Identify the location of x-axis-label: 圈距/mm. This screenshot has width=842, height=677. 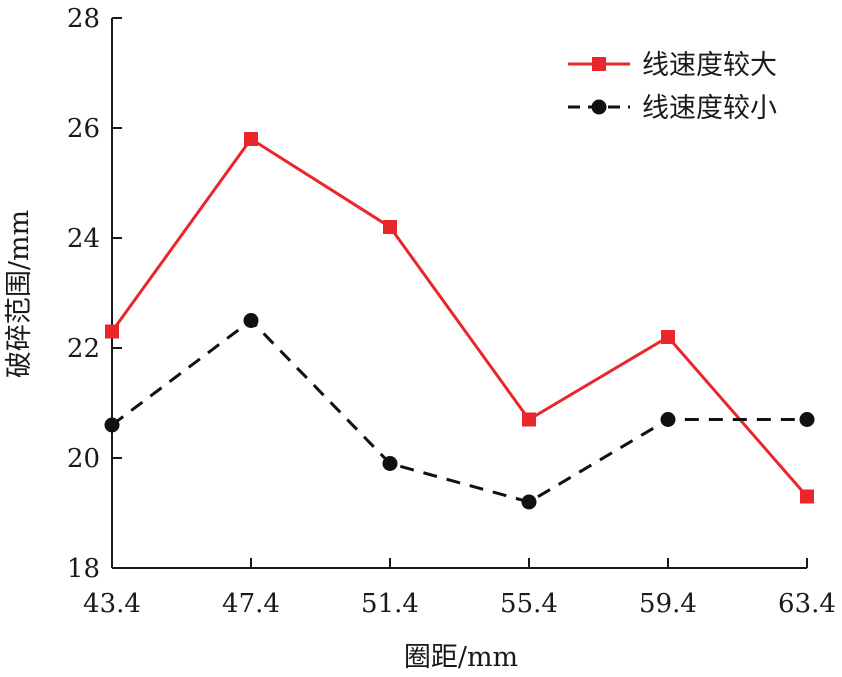
(461, 657).